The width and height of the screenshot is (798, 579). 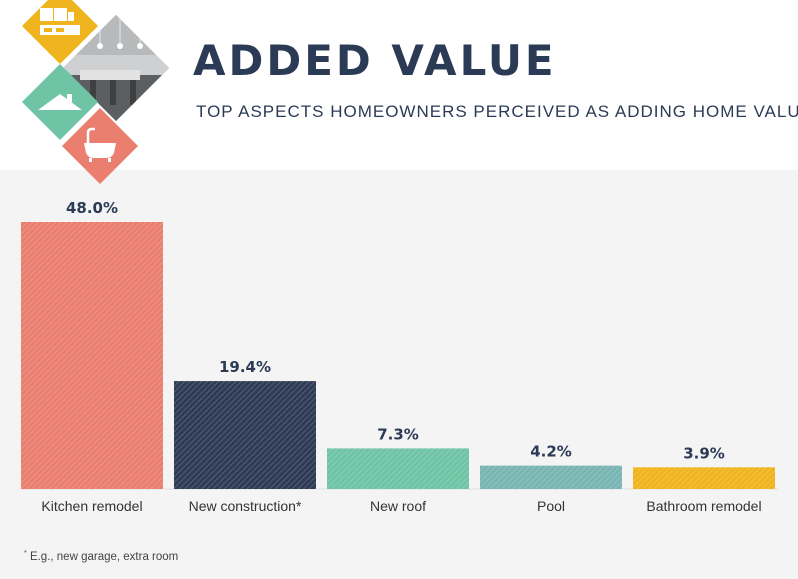 I want to click on roof-icon, so click(x=60, y=102).